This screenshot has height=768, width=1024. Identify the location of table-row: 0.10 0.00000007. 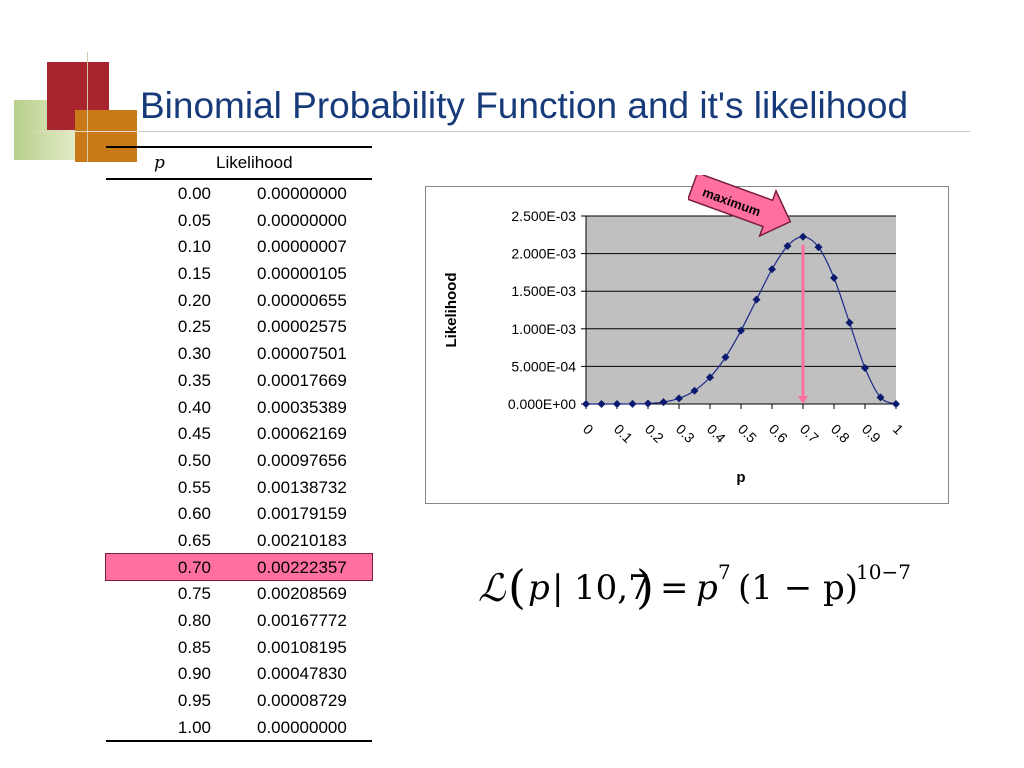
(239, 246).